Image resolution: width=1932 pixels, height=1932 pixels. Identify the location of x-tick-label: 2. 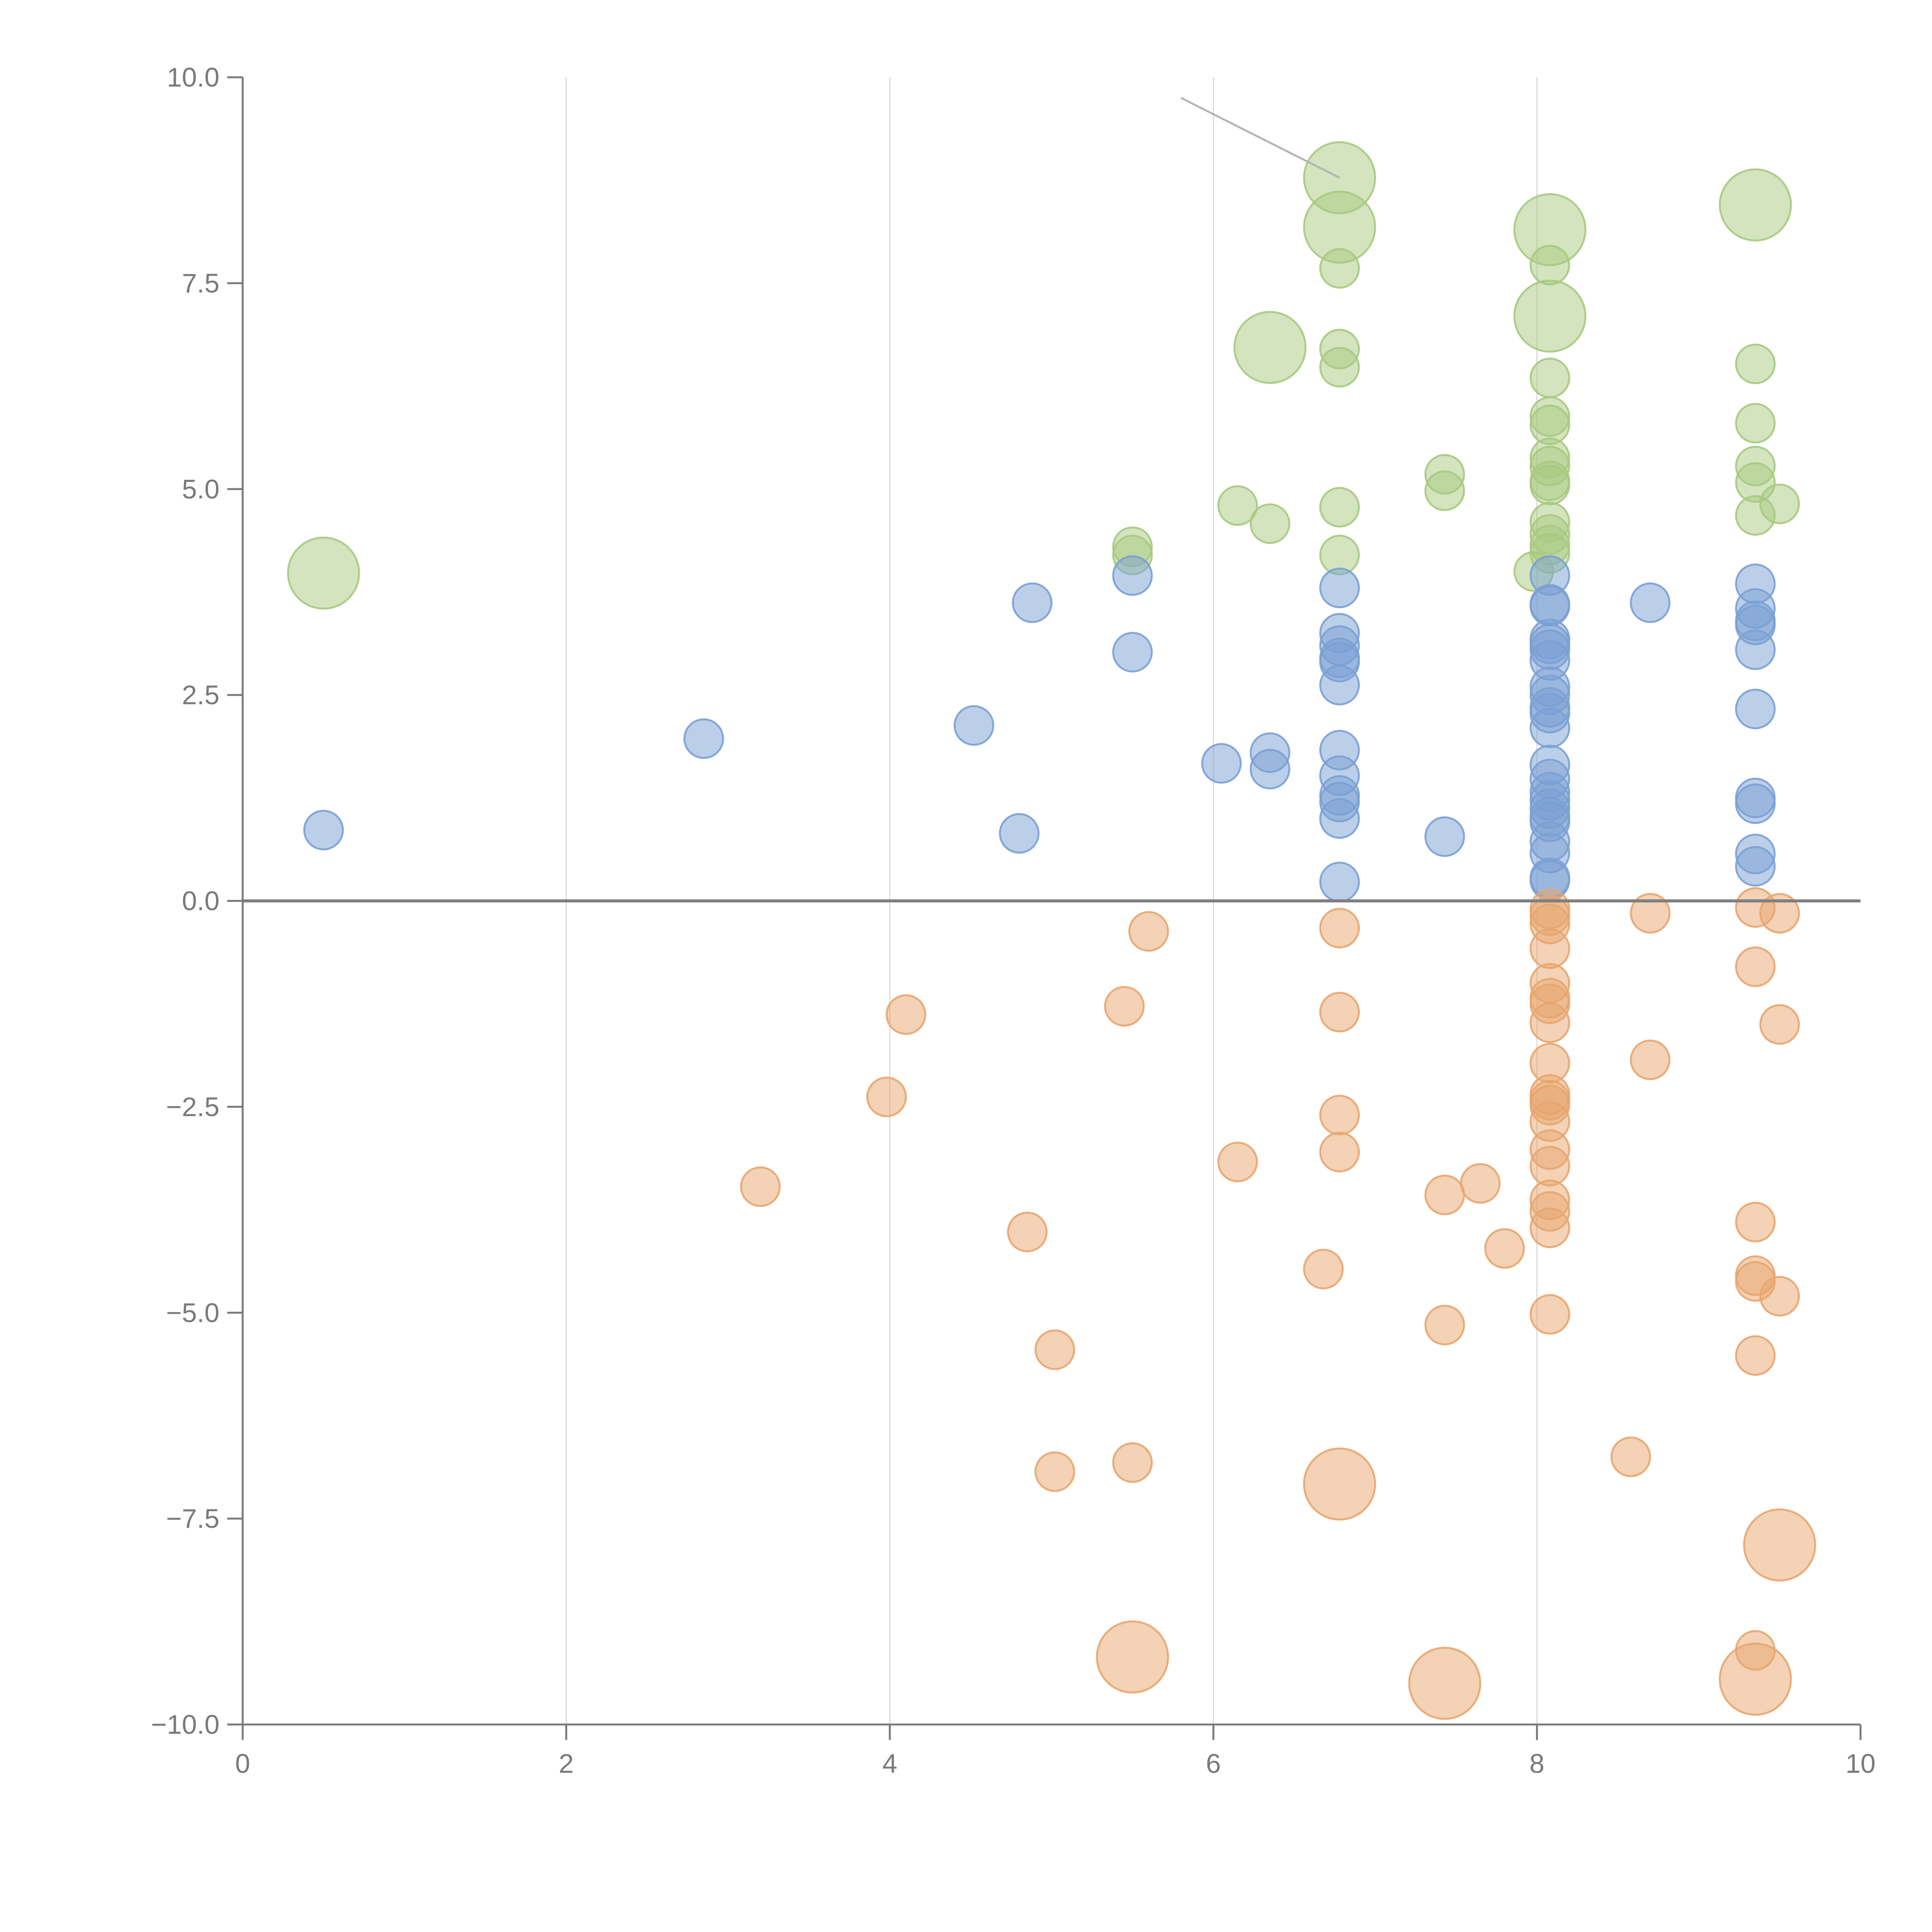
(567, 1764).